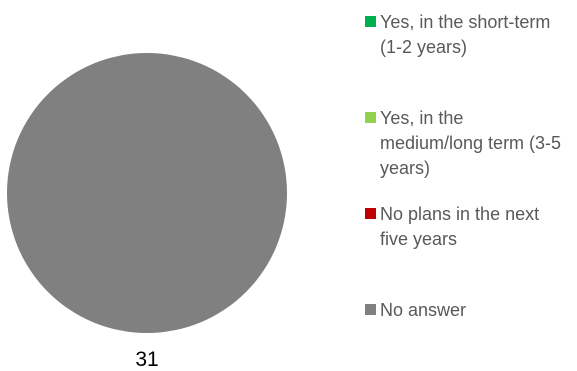  What do you see at coordinates (423, 310) in the screenshot?
I see `legend-label-no-answer: No answer` at bounding box center [423, 310].